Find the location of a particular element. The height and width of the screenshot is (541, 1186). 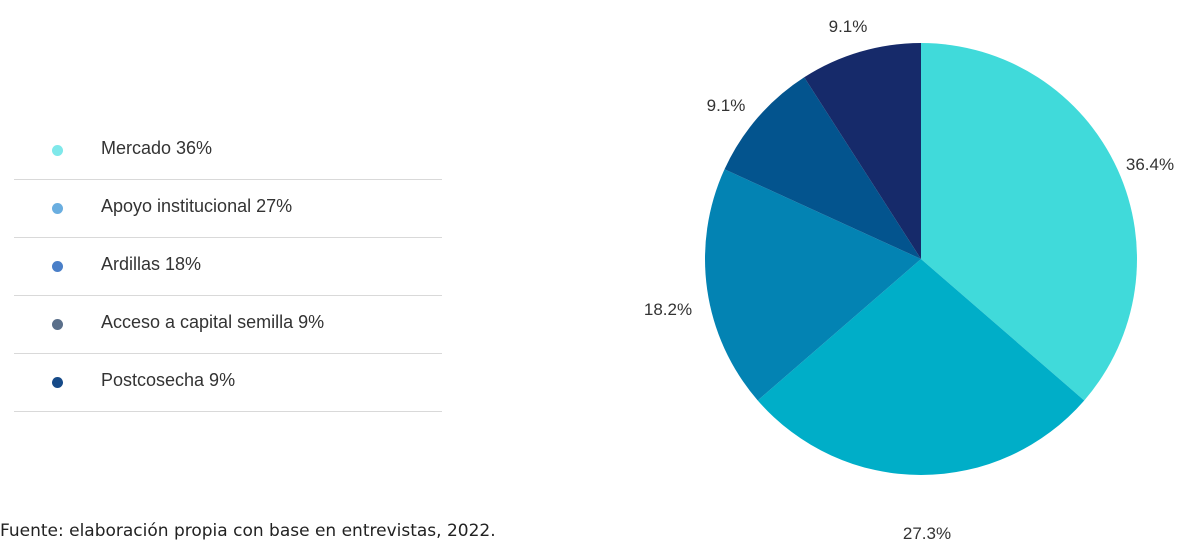

legend-item-ardillas: Ardillas 18% is located at coordinates (228, 267).